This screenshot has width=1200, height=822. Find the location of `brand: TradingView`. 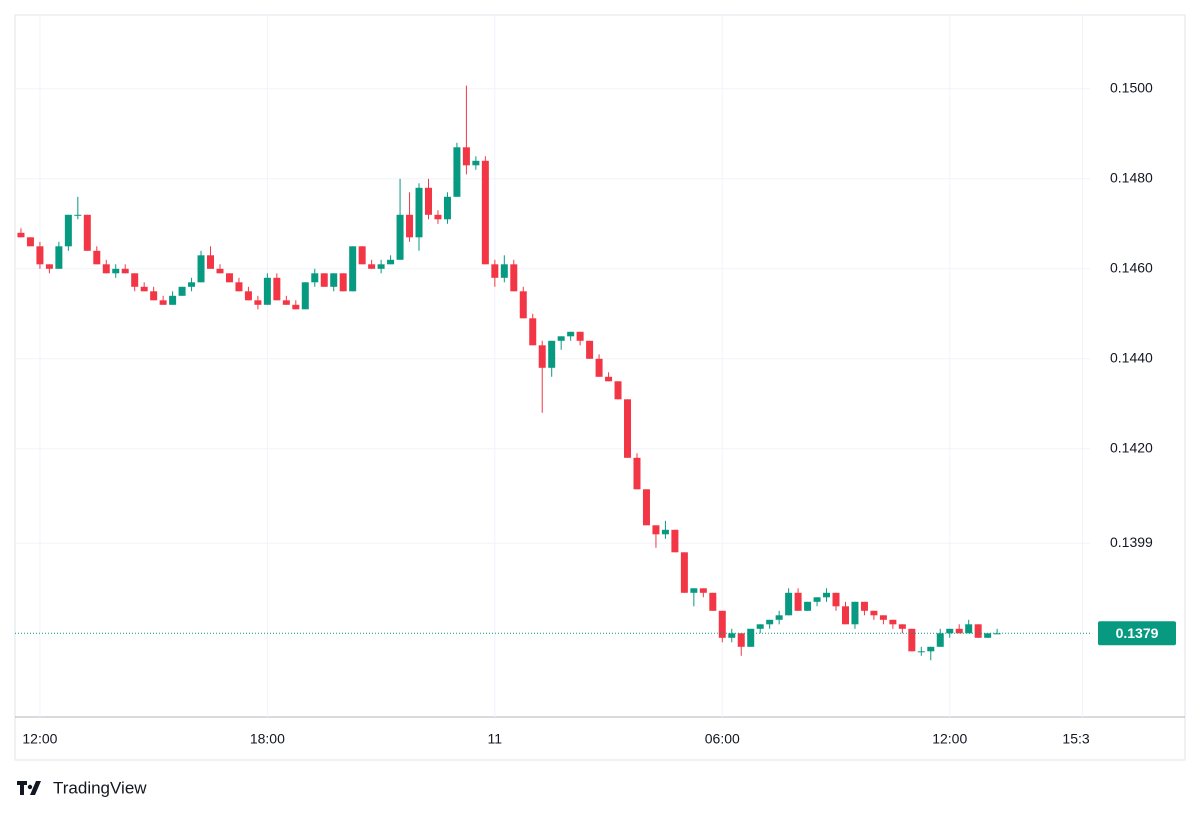

brand: TradingView is located at coordinates (100, 787).